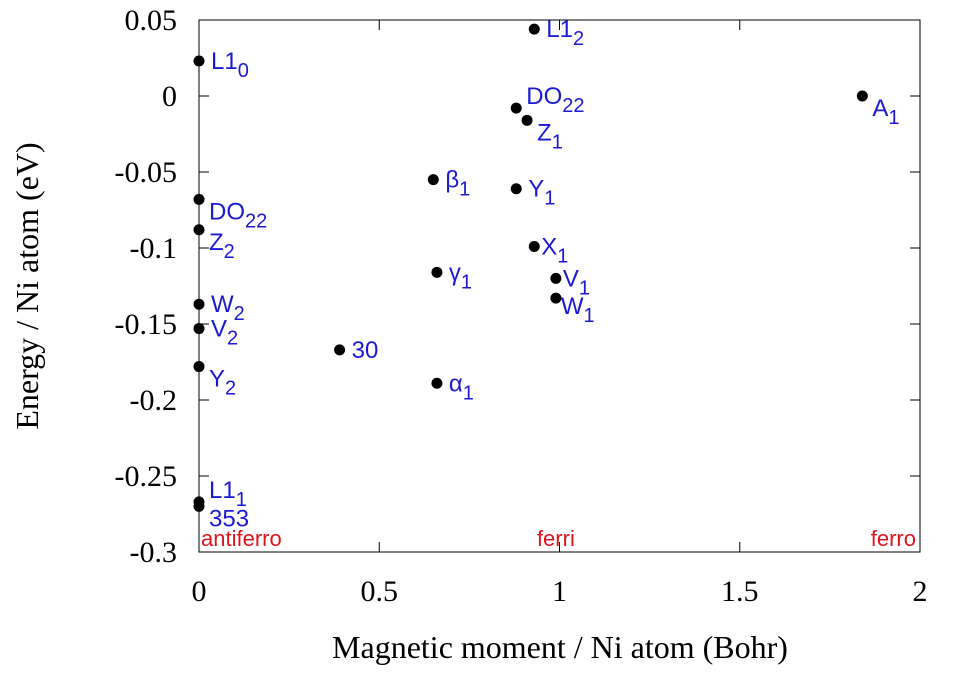 The width and height of the screenshot is (970, 682). Describe the element at coordinates (151, 20) in the screenshot. I see `y-tick-label: 0.05` at that location.